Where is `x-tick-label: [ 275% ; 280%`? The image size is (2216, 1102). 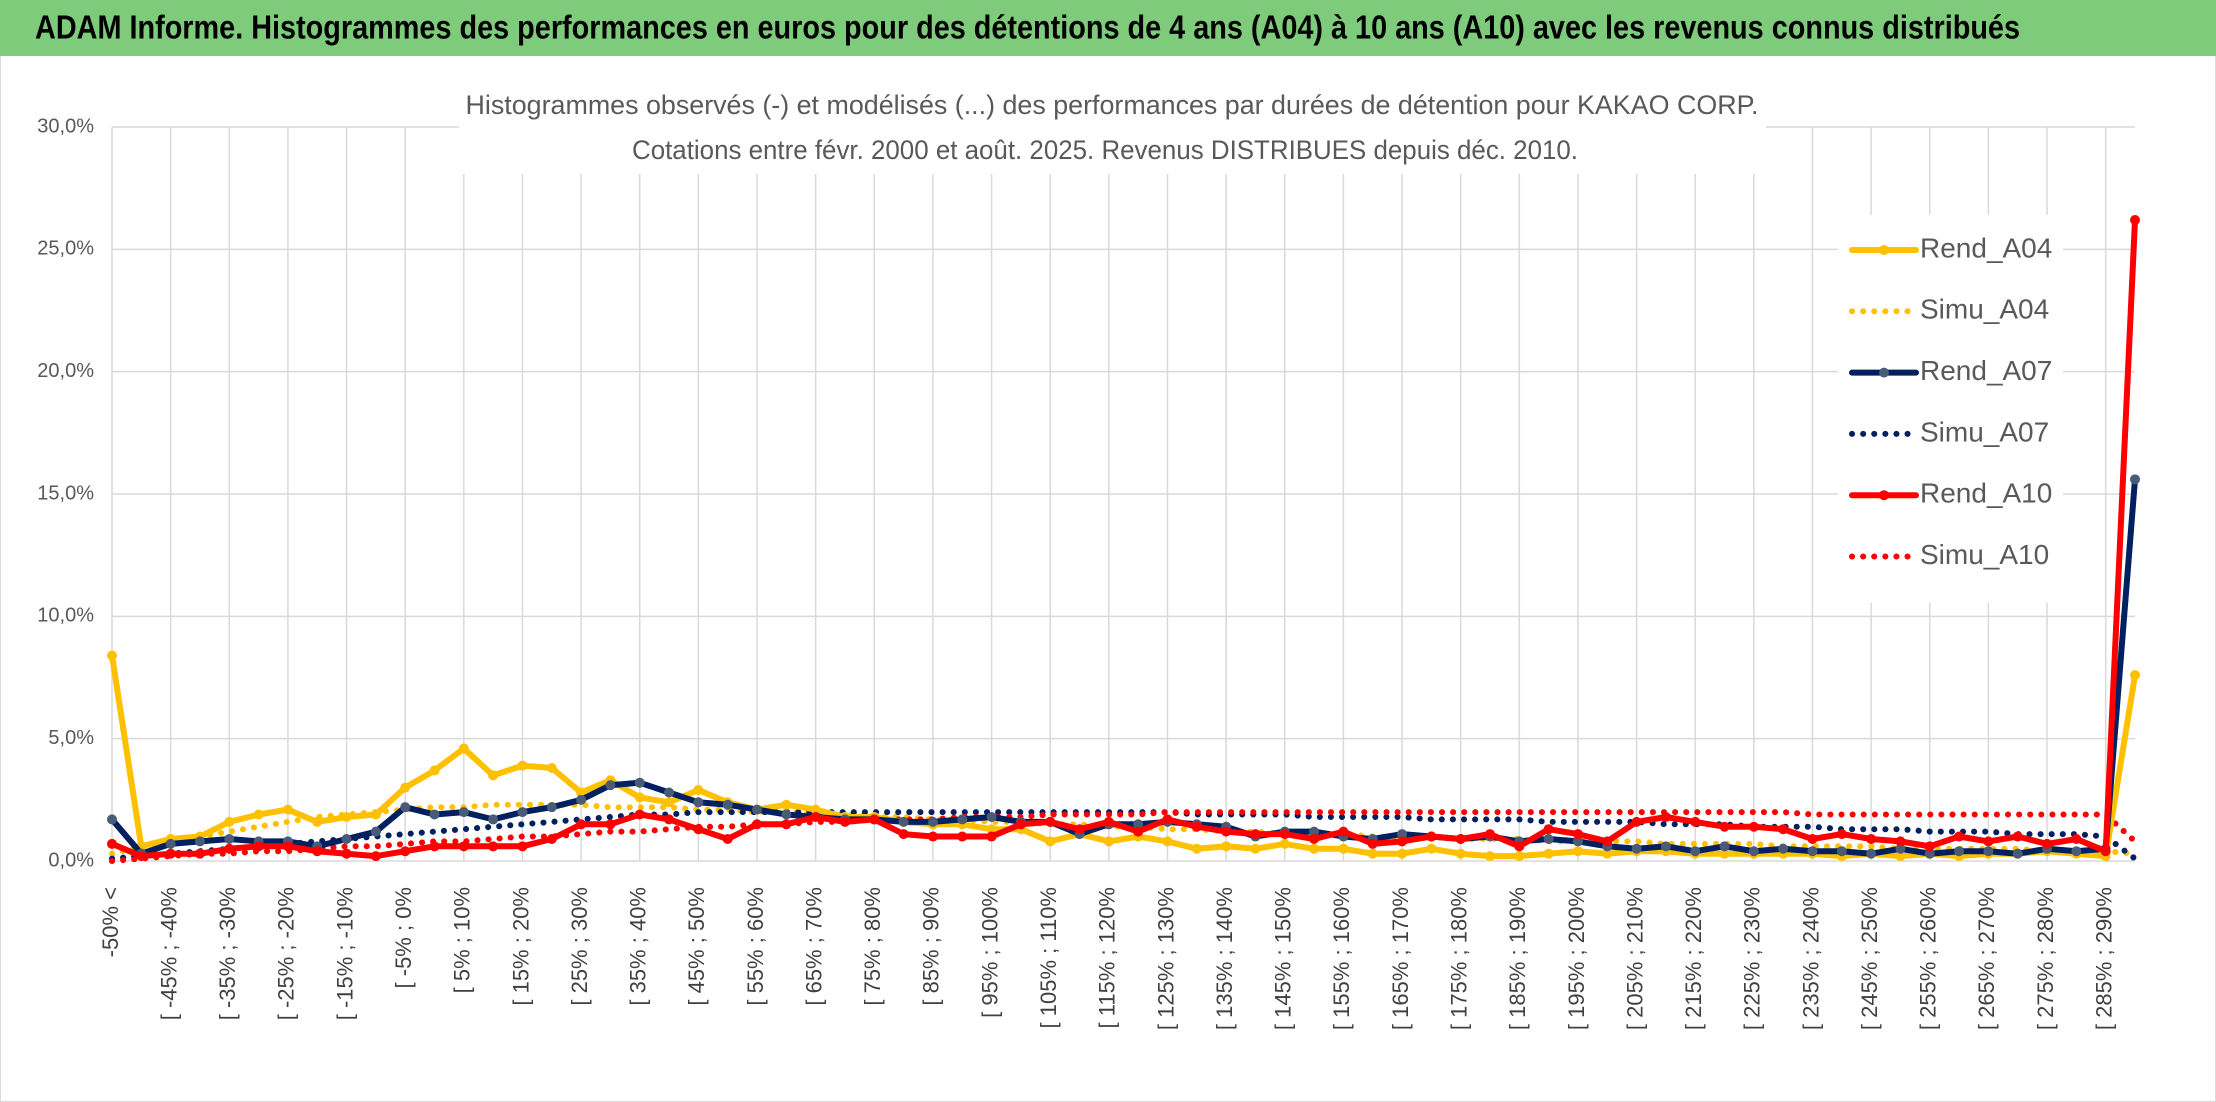
x-tick-label: [ 275% ; 280% is located at coordinates (2045, 958).